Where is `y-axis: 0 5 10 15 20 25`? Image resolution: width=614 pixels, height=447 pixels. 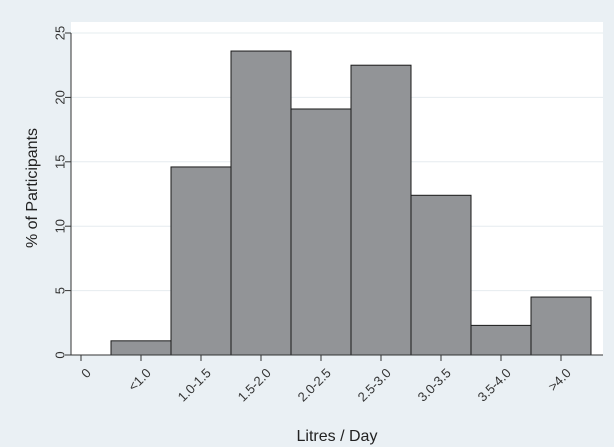
y-axis: 0 5 10 15 20 25 is located at coordinates (62, 192).